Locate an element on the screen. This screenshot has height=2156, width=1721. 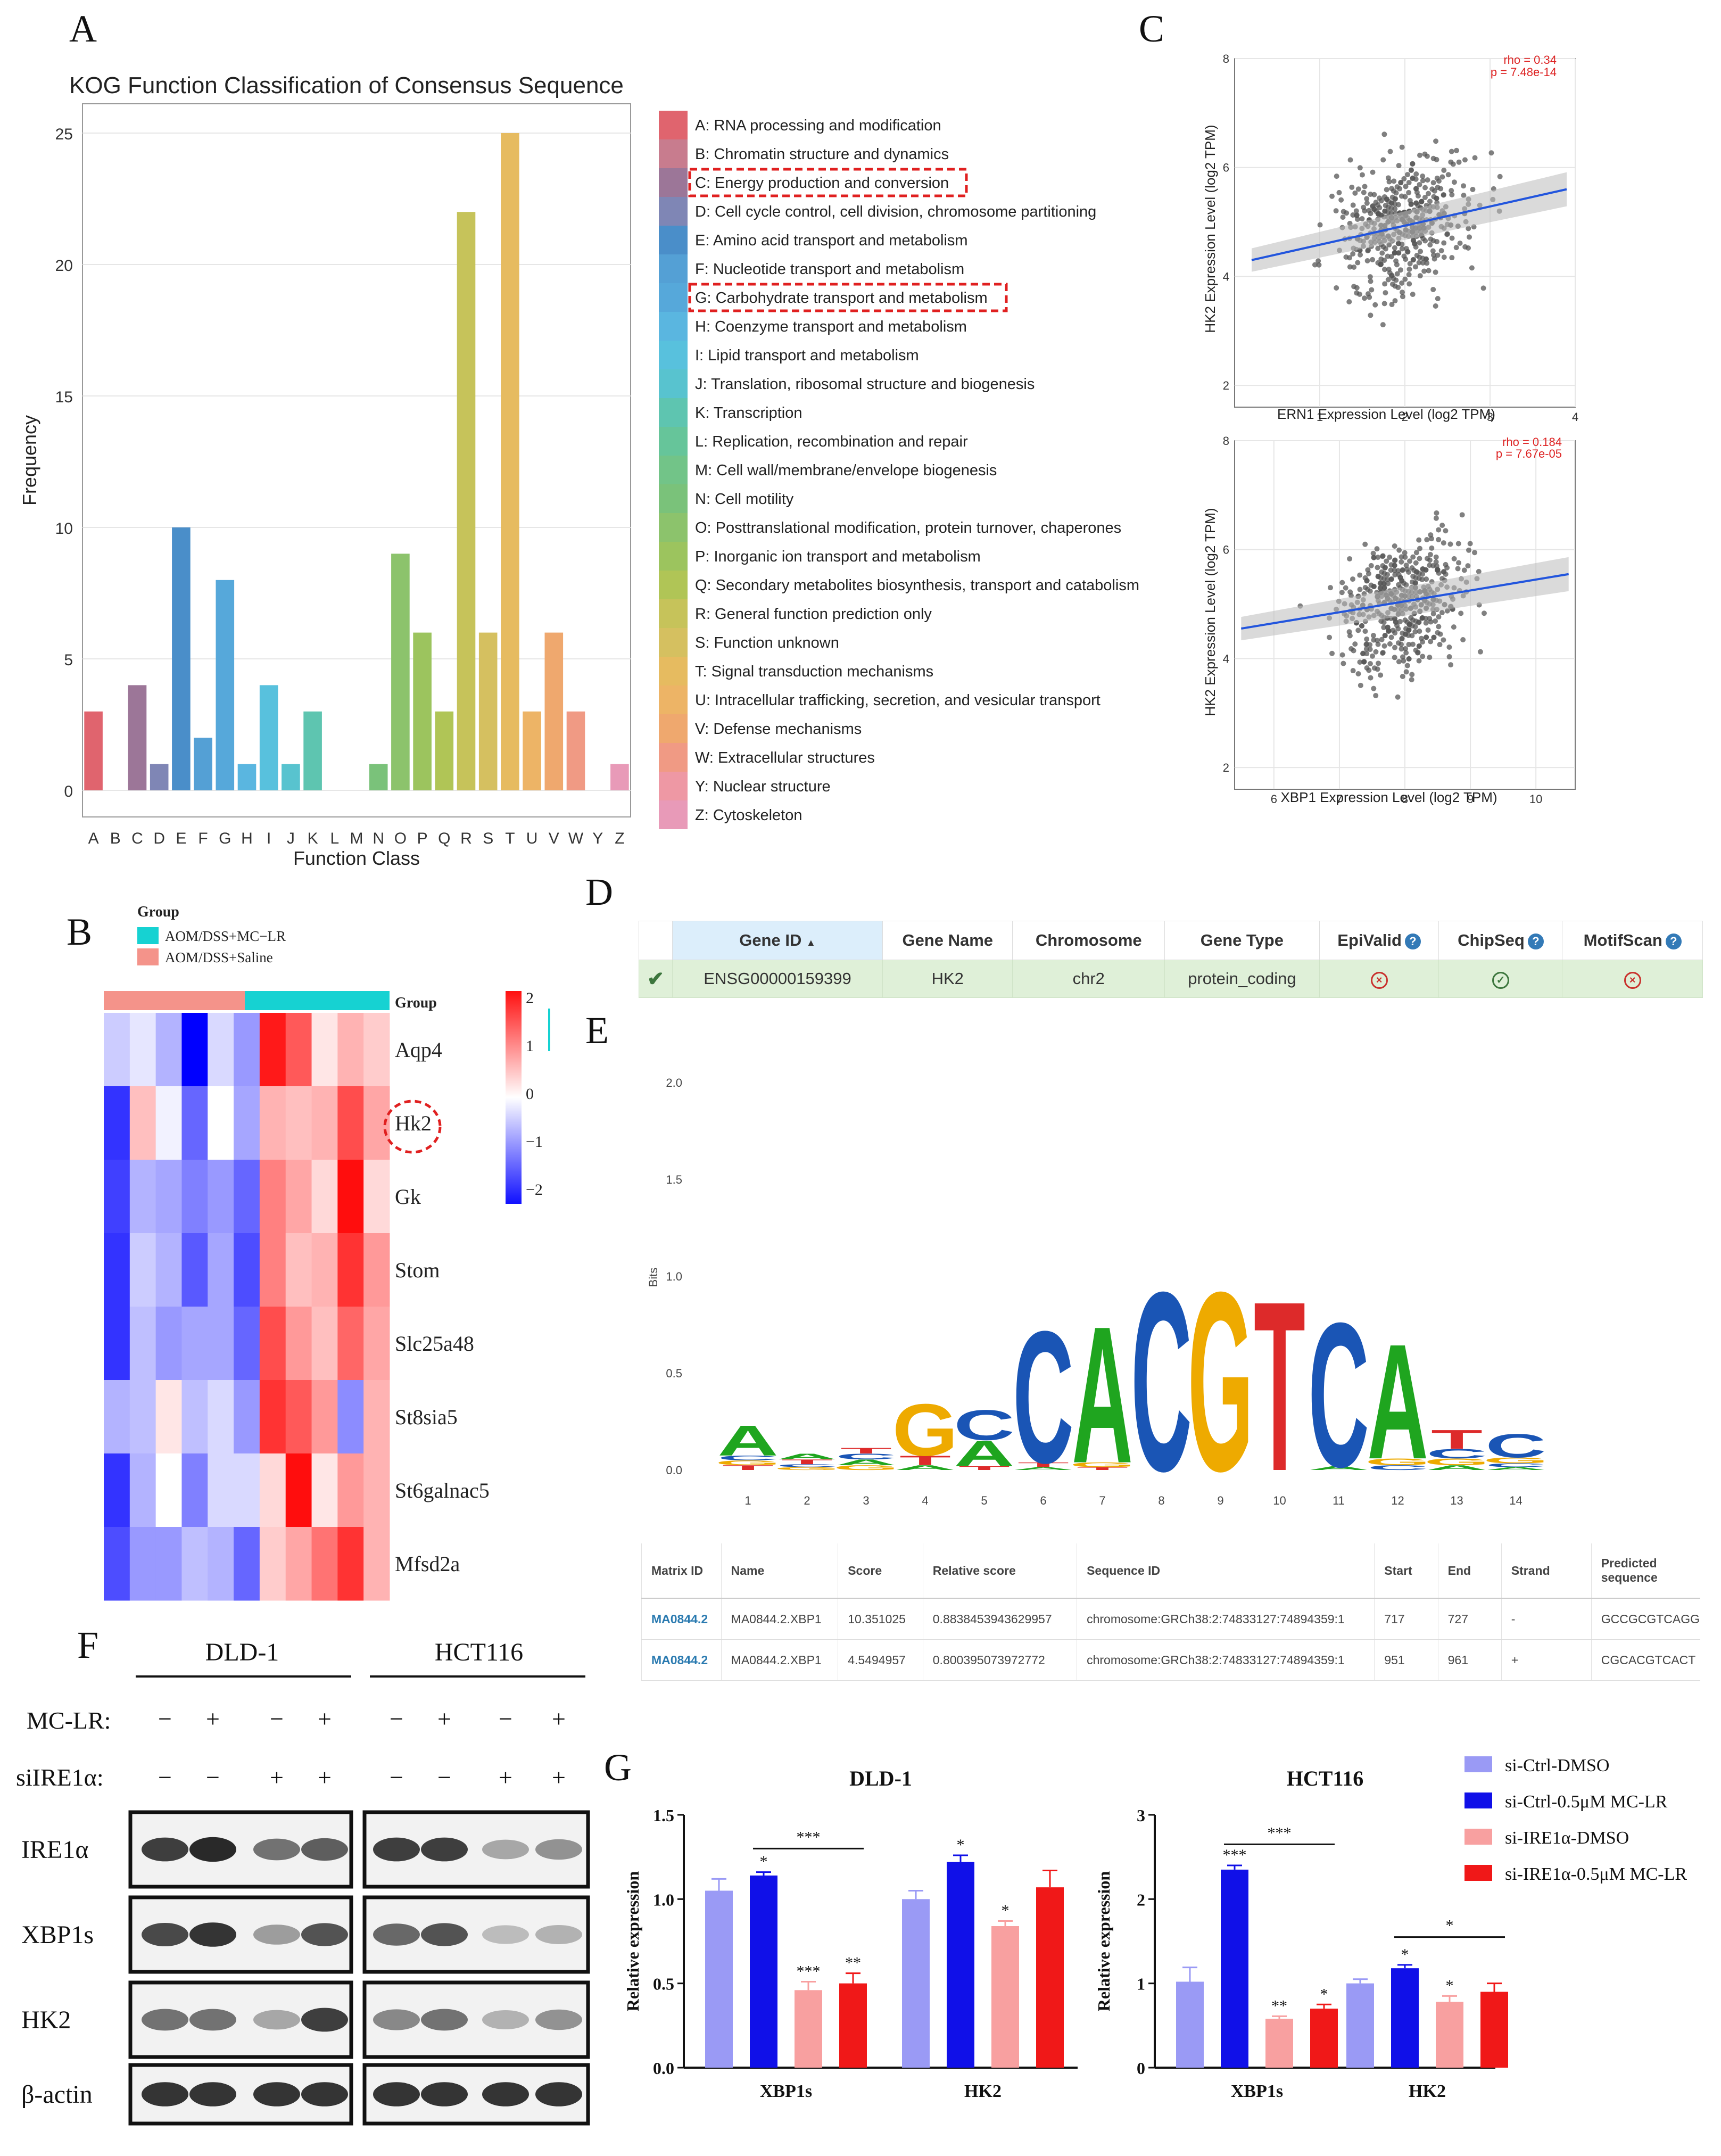
motif-y-tick: 0.0 is located at coordinates (674, 1470).